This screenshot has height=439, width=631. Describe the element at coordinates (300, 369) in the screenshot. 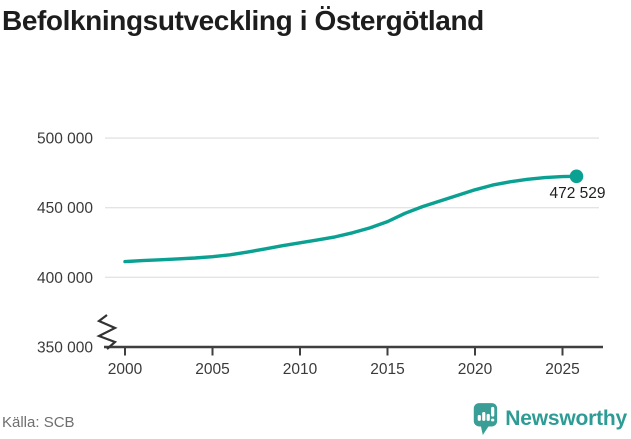

I see `svg-text: 2010` at that location.